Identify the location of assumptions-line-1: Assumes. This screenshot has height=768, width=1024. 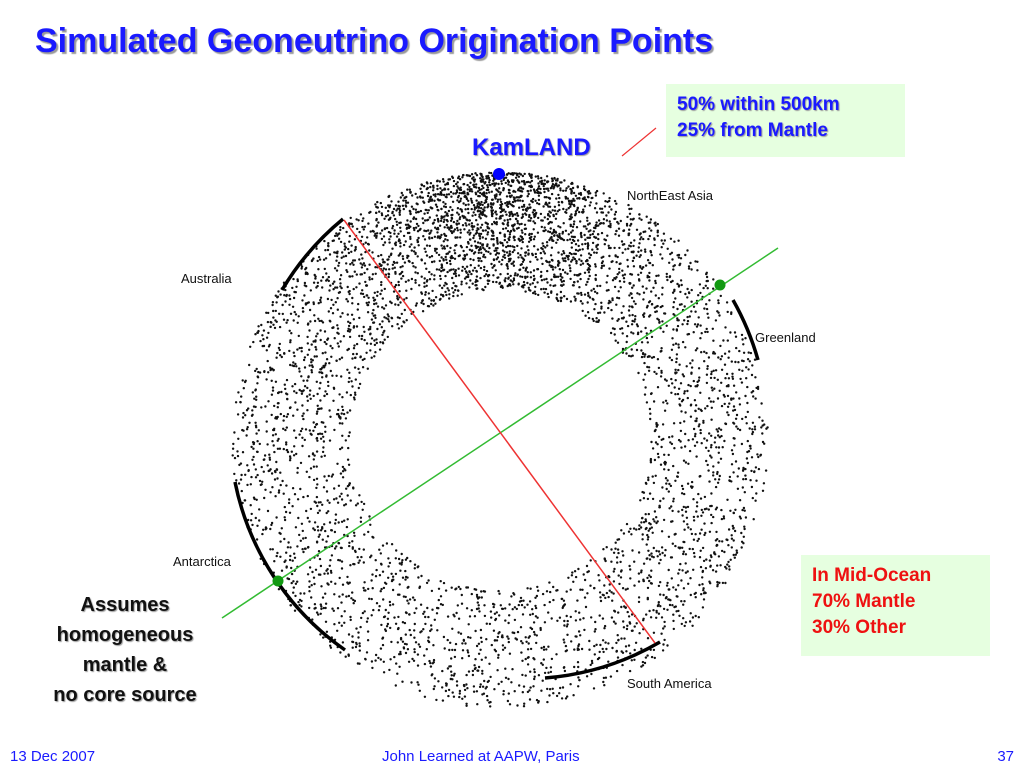
(125, 605).